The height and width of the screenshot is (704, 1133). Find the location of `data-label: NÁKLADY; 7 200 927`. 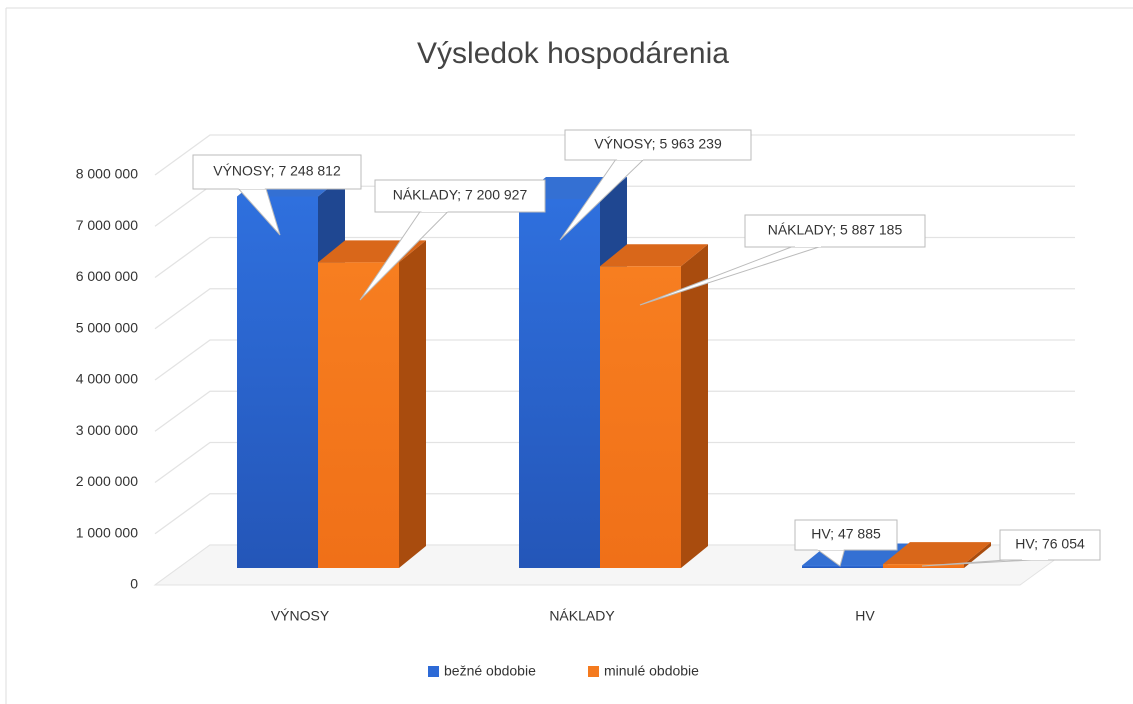

data-label: NÁKLADY; 7 200 927 is located at coordinates (460, 195).